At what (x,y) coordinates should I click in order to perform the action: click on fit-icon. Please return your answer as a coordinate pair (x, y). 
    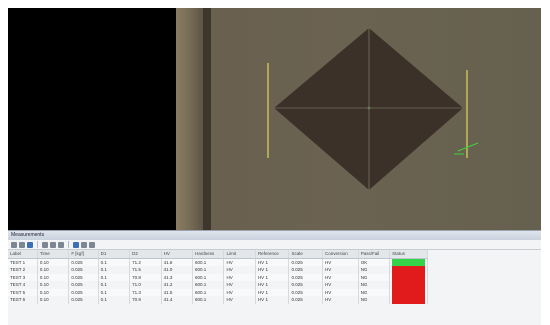
    Looking at the image, I should click on (61, 244).